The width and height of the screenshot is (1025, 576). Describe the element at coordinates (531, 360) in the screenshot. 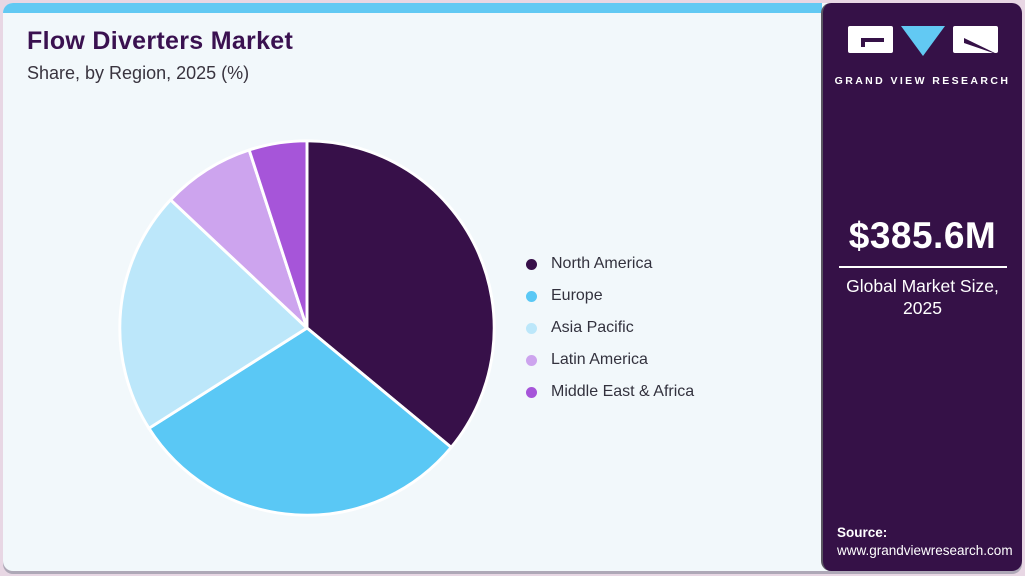

I see `legend-swatch-latin-america` at that location.